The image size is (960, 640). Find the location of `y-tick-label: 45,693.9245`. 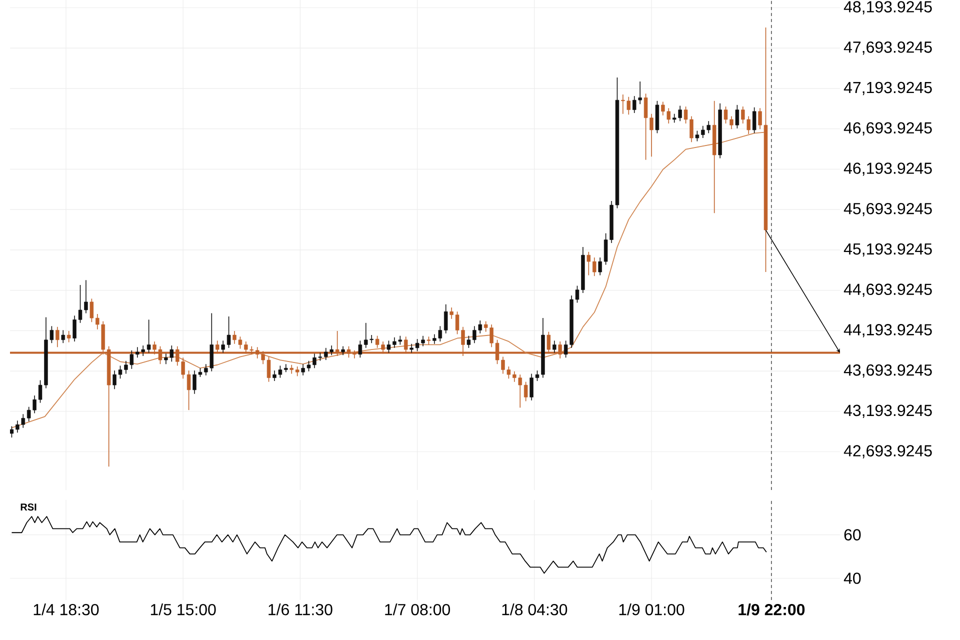

y-tick-label: 45,693.9245 is located at coordinates (888, 209).